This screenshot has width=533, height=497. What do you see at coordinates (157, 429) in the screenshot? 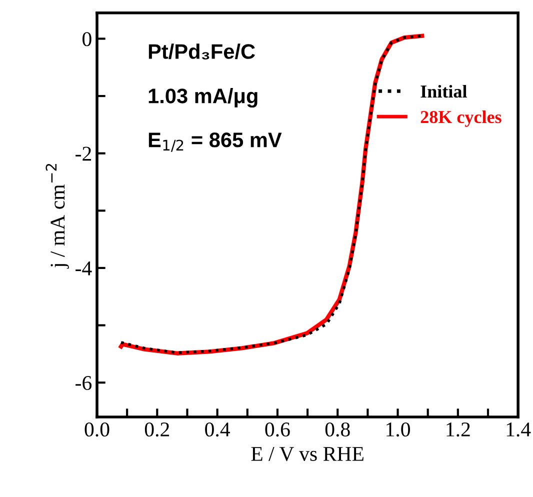
I see `x-tick-label: 0.2` at bounding box center [157, 429].